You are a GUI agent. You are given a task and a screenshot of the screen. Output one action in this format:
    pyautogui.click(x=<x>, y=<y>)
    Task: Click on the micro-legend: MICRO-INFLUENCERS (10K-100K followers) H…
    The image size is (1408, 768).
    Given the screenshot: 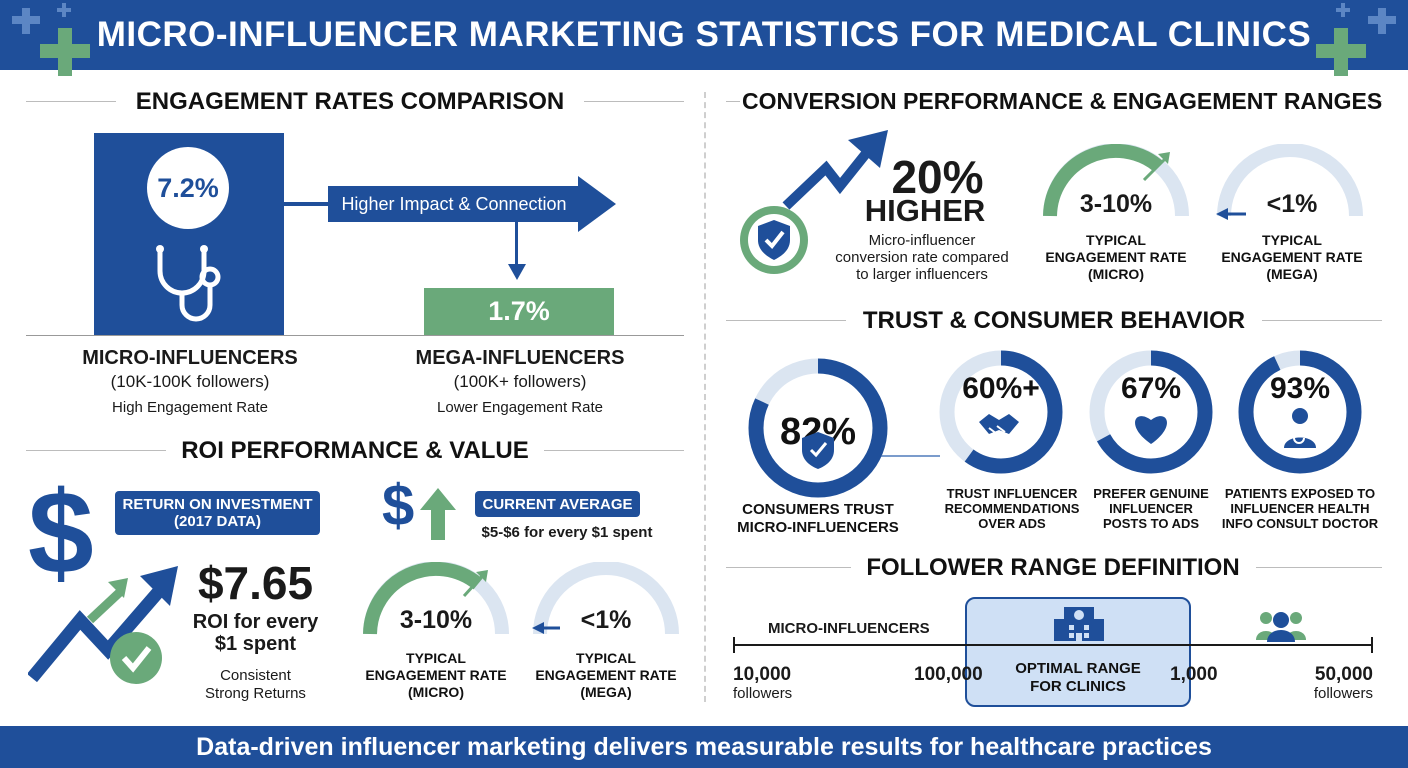 What is the action you would take?
    pyautogui.click(x=190, y=382)
    